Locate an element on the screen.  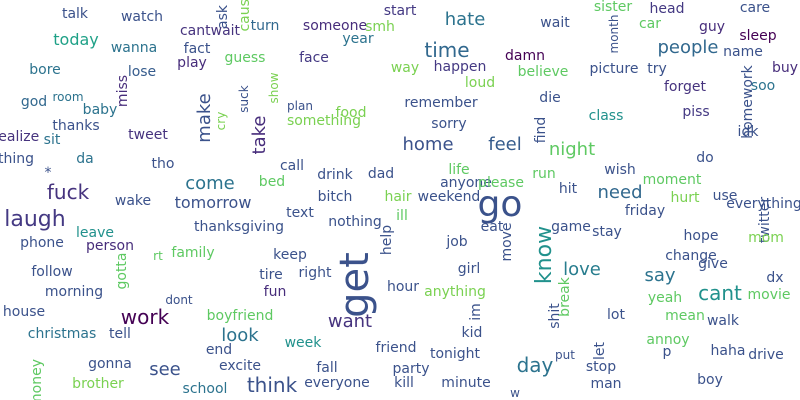
word-weekend: weekend is located at coordinates (449, 197).